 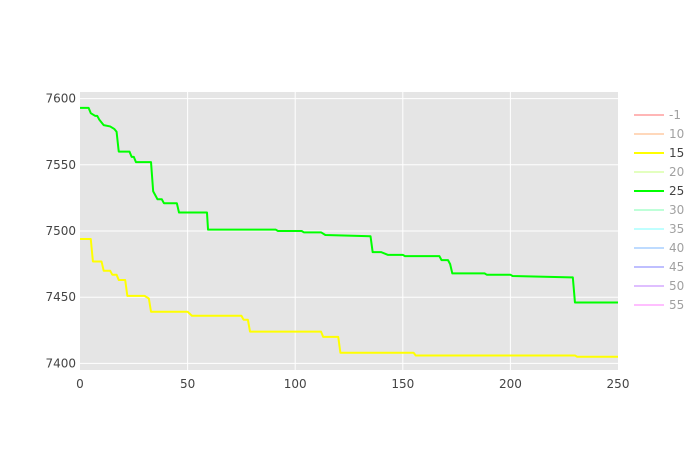 What do you see at coordinates (510, 384) in the screenshot?
I see `x-tick-label: 200` at bounding box center [510, 384].